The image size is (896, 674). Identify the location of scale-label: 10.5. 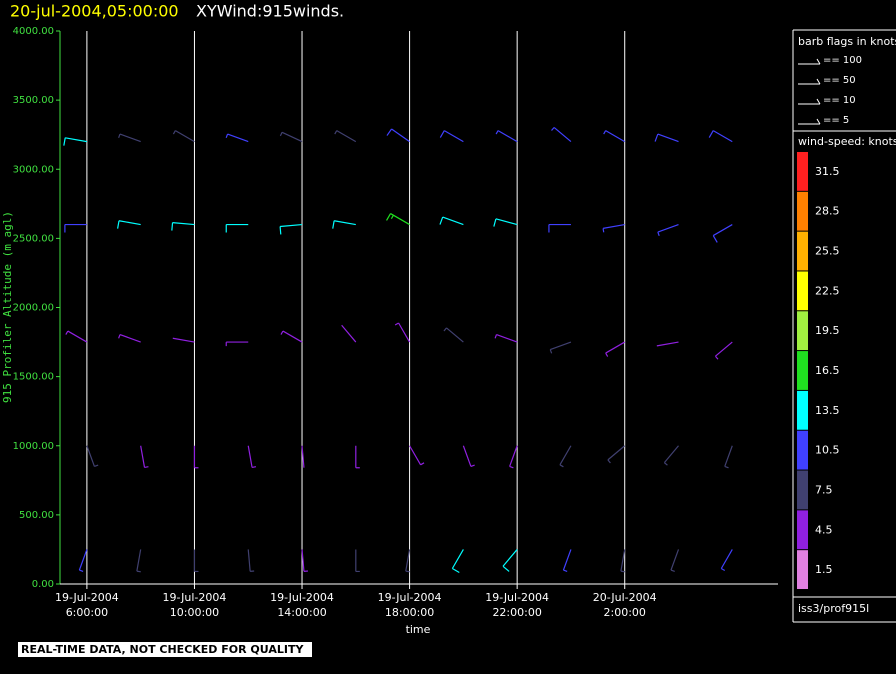
(827, 450).